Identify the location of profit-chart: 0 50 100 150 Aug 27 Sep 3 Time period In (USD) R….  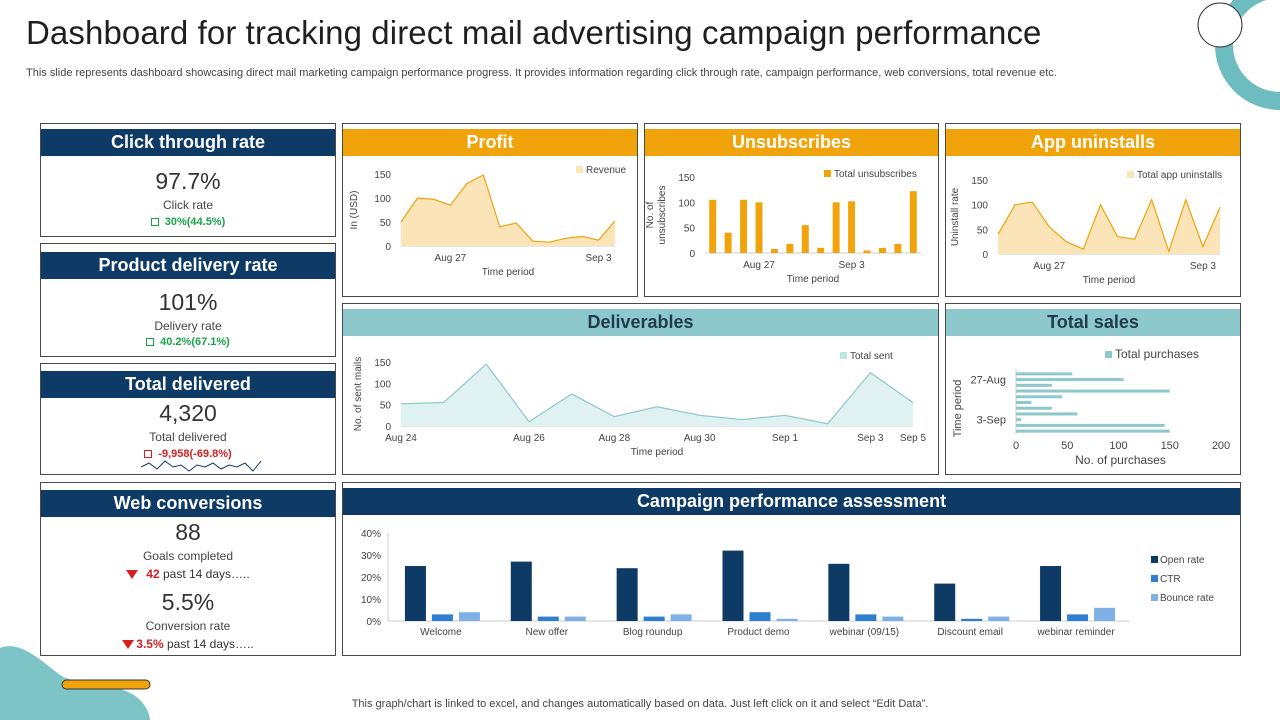
(487, 221).